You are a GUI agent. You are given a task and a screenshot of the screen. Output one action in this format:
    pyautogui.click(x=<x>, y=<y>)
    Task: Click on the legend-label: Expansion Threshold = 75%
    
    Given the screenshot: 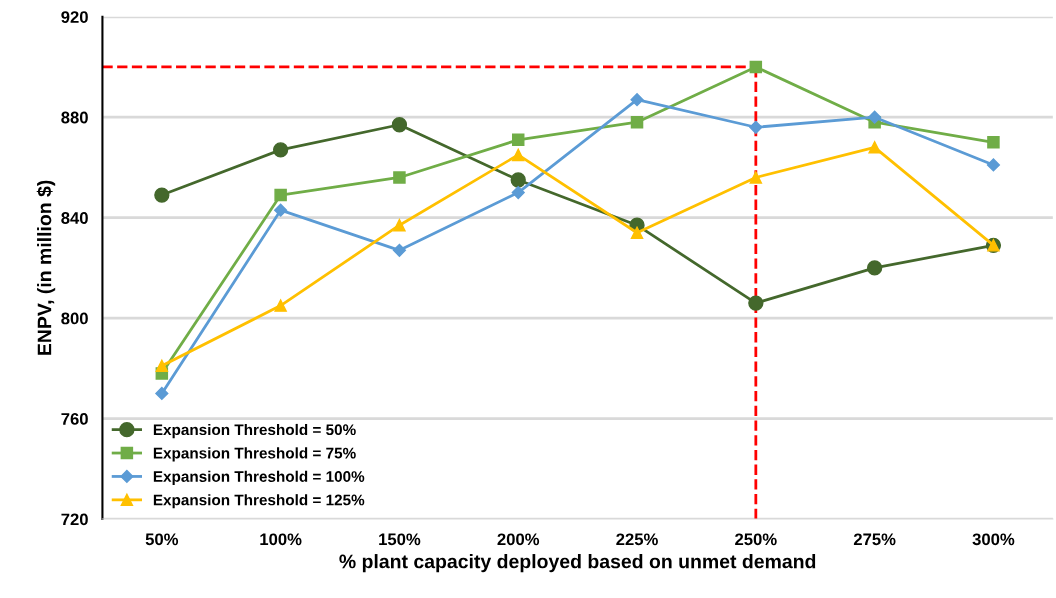 What is the action you would take?
    pyautogui.click(x=254, y=454)
    